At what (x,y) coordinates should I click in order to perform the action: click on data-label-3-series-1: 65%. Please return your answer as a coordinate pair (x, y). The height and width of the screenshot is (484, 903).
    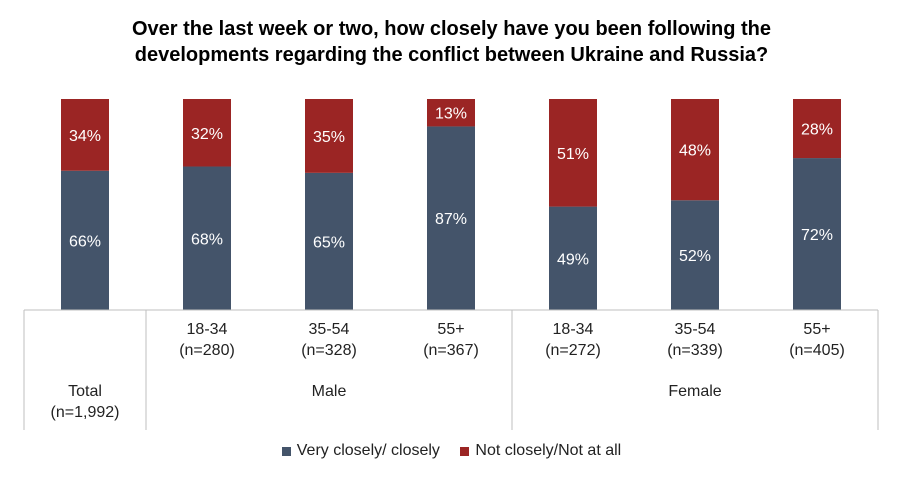
    Looking at the image, I should click on (329, 242).